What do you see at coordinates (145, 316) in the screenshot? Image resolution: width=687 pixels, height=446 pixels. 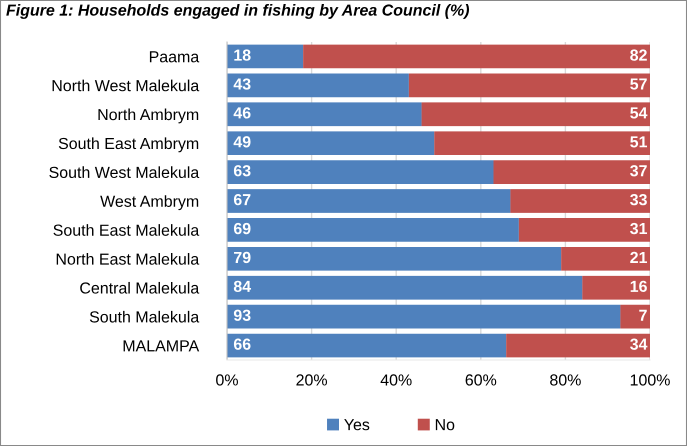 I see `y-tick-label: South Malekula` at bounding box center [145, 316].